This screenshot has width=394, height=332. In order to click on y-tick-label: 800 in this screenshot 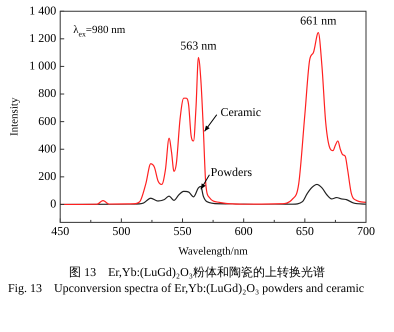, I will do `click(47, 93)`.